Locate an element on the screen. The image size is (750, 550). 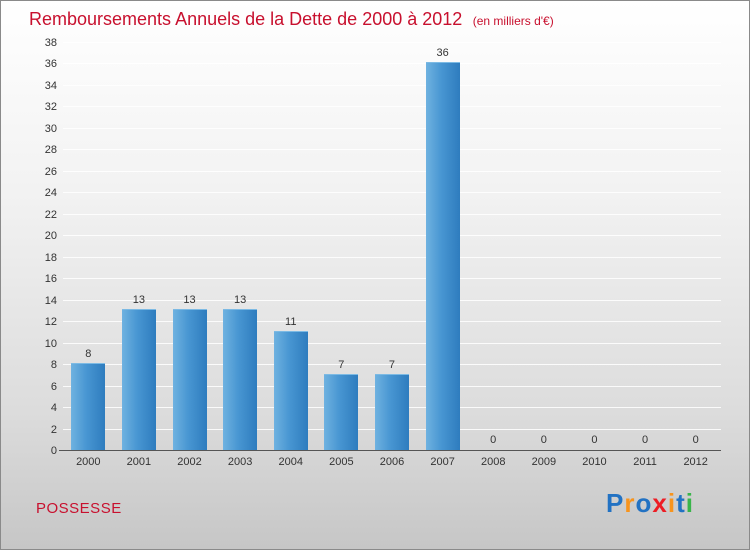
y-tick-label: 10 is located at coordinates (50, 343).